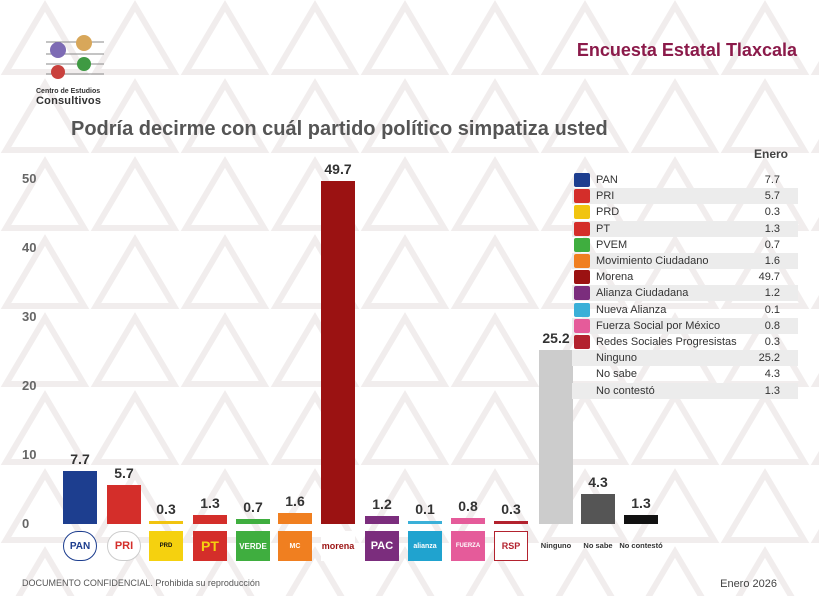 The height and width of the screenshot is (596, 819). I want to click on legend-name: PRD, so click(608, 212).